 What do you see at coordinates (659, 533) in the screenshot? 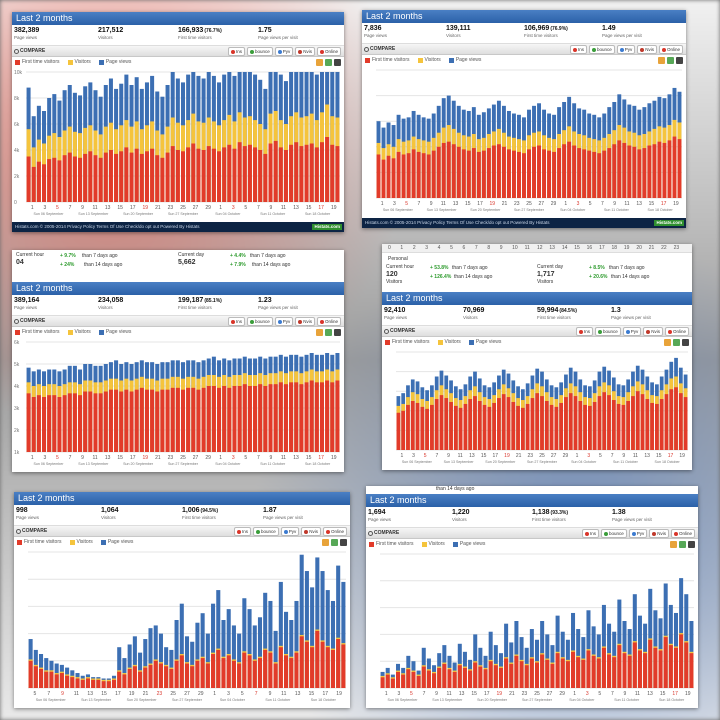
I see `compare-nvis-button: Nvis` at bounding box center [659, 533].